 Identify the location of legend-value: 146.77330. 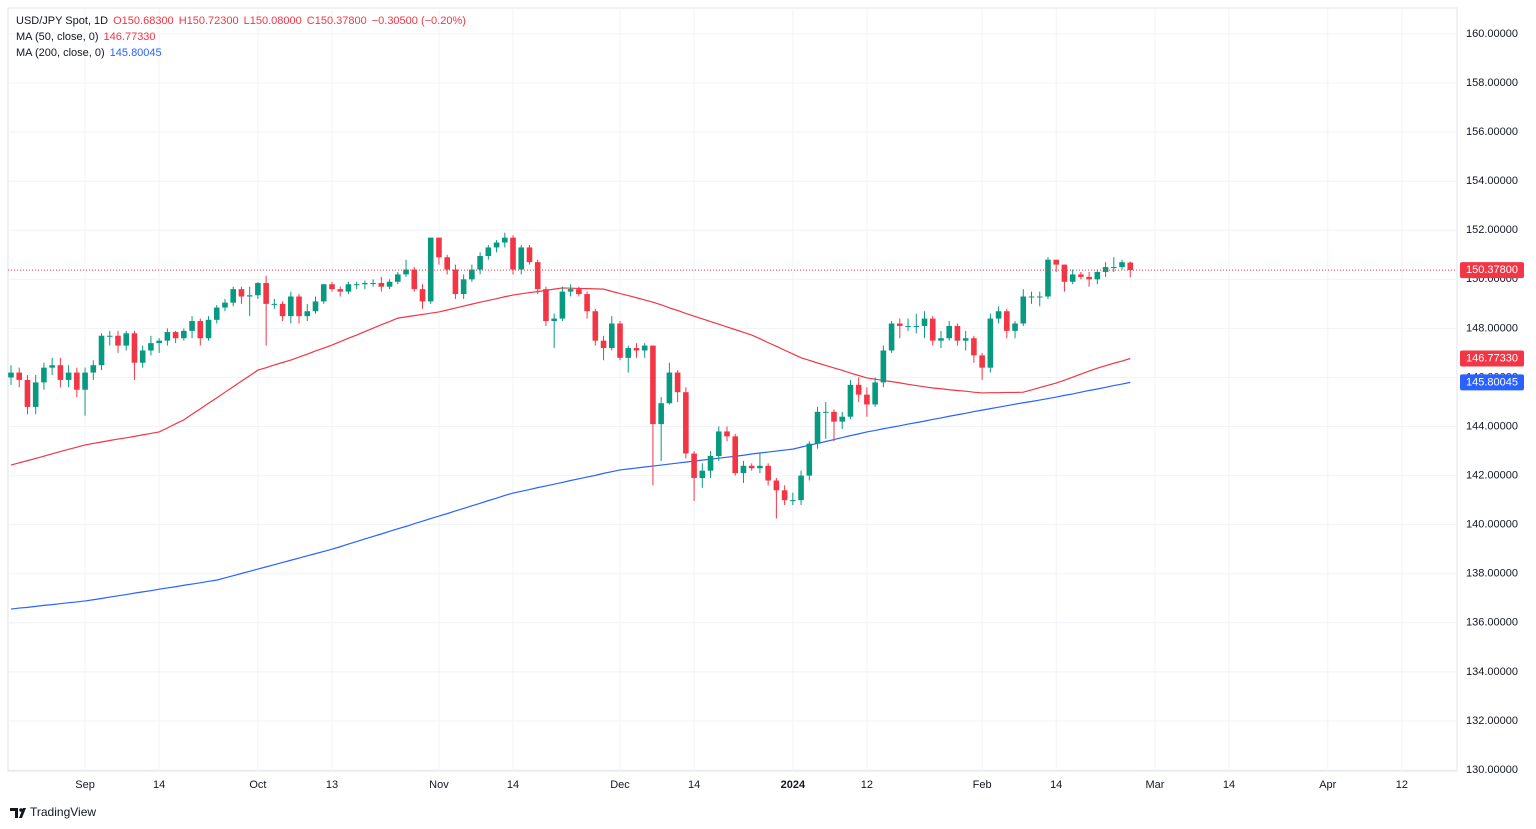
(129, 37).